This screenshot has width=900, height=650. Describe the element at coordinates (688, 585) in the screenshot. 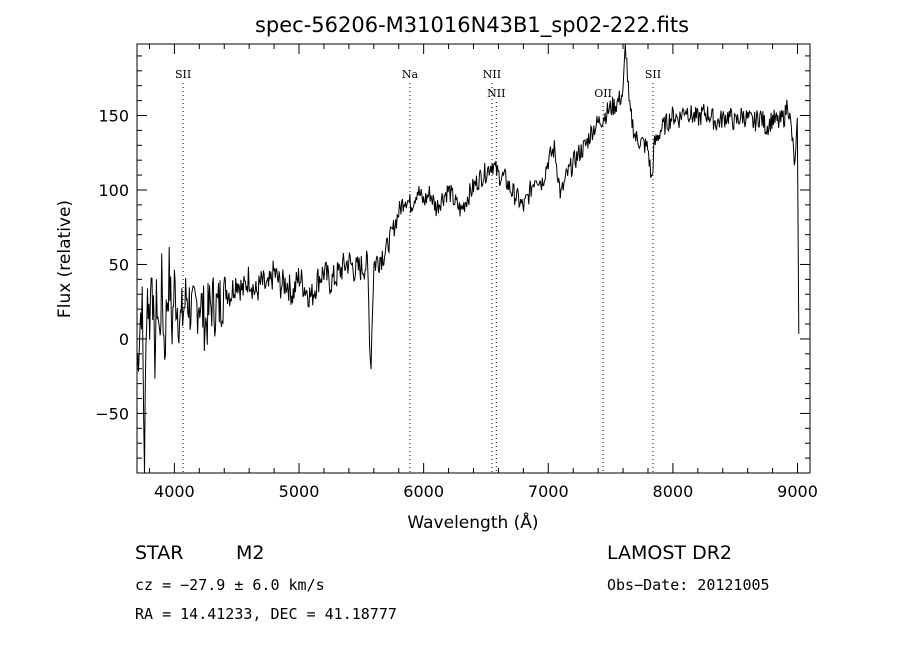

I see `observation-date: Obs−Date: 20121005` at that location.